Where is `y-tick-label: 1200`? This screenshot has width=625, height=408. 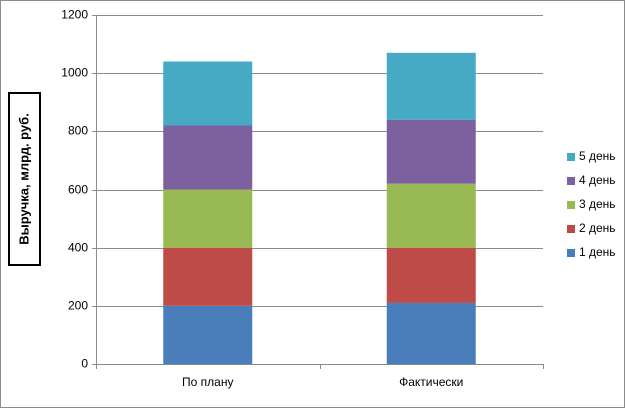
y-tick-label: 1200 is located at coordinates (74, 15).